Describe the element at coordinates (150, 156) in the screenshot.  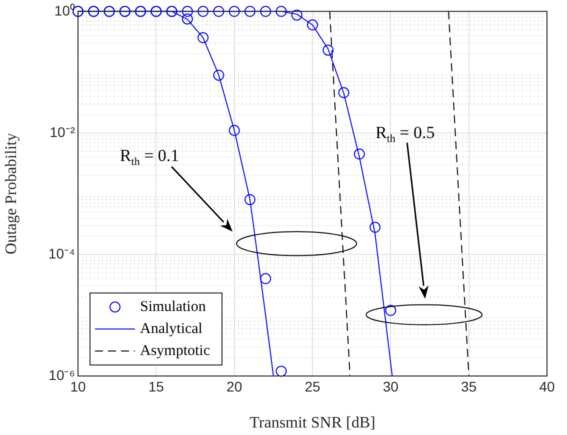
I see `annotation: R$_{th}$ = 0.1` at that location.